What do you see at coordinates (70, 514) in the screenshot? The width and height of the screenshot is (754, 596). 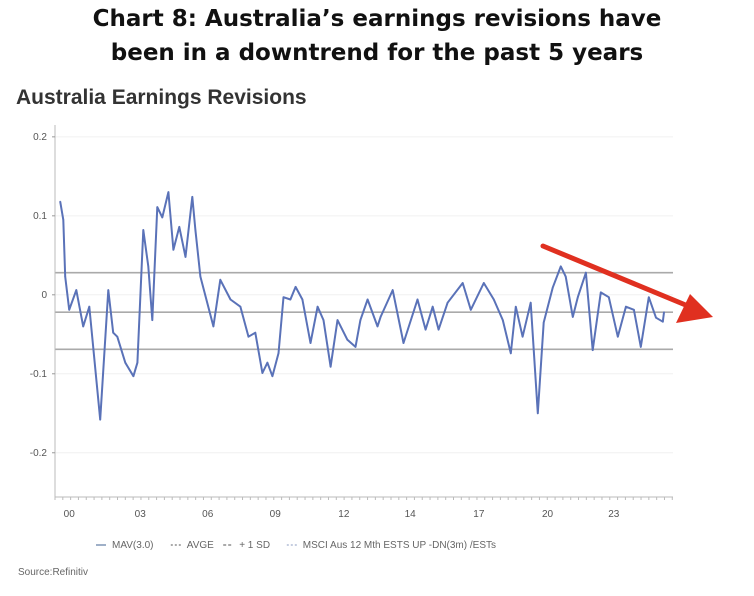 I see `x-tick-label: 00` at bounding box center [70, 514].